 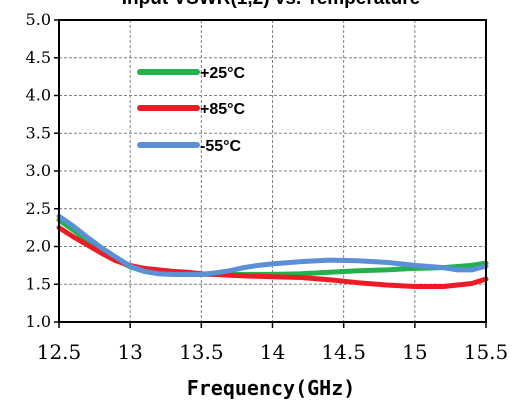 I want to click on y-tick-label: 1.0, so click(x=38, y=321).